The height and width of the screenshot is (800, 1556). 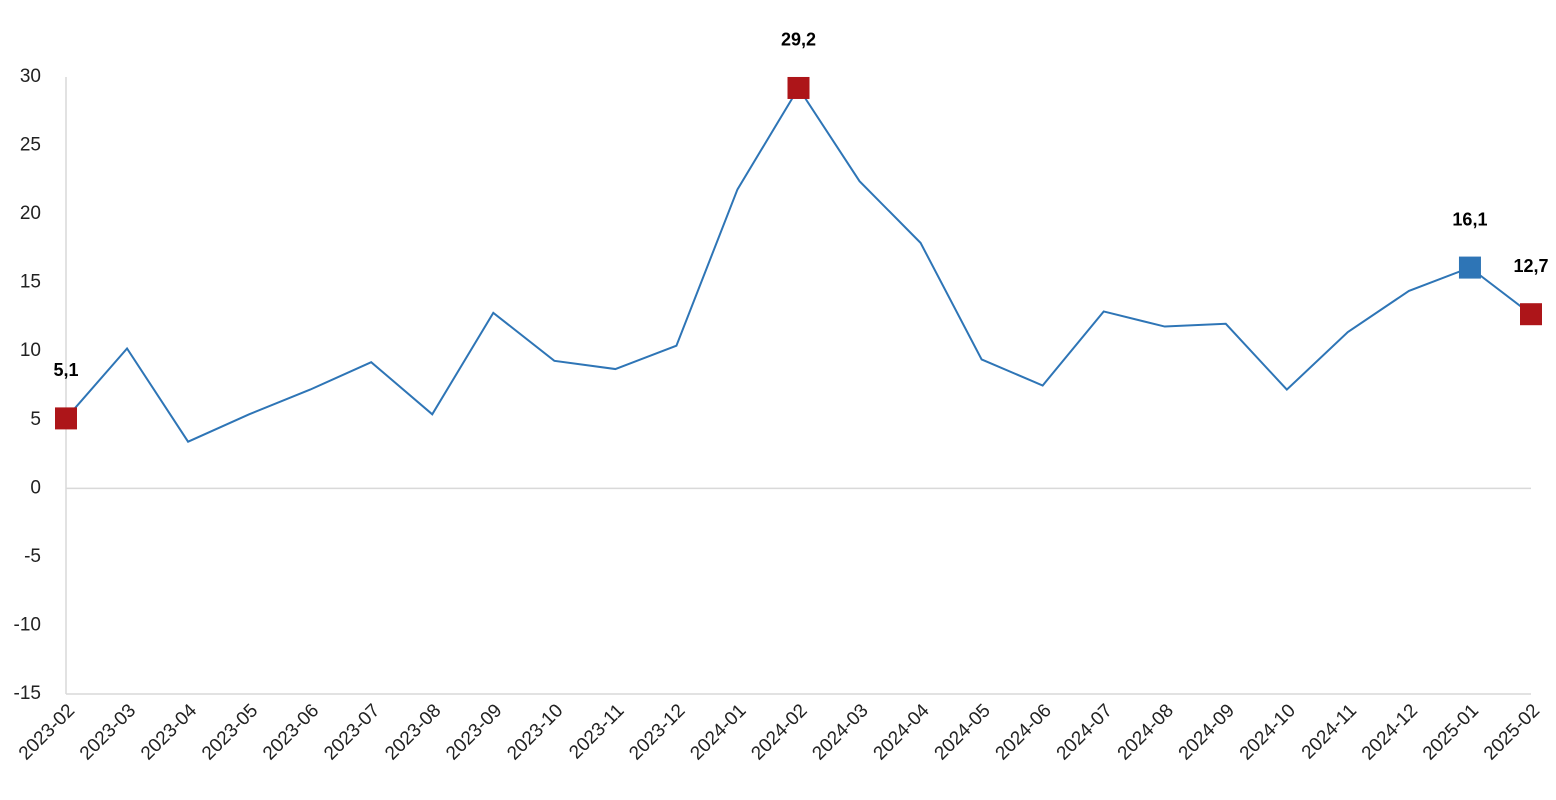 I want to click on x-tick-label: 2024-10, so click(x=1268, y=732).